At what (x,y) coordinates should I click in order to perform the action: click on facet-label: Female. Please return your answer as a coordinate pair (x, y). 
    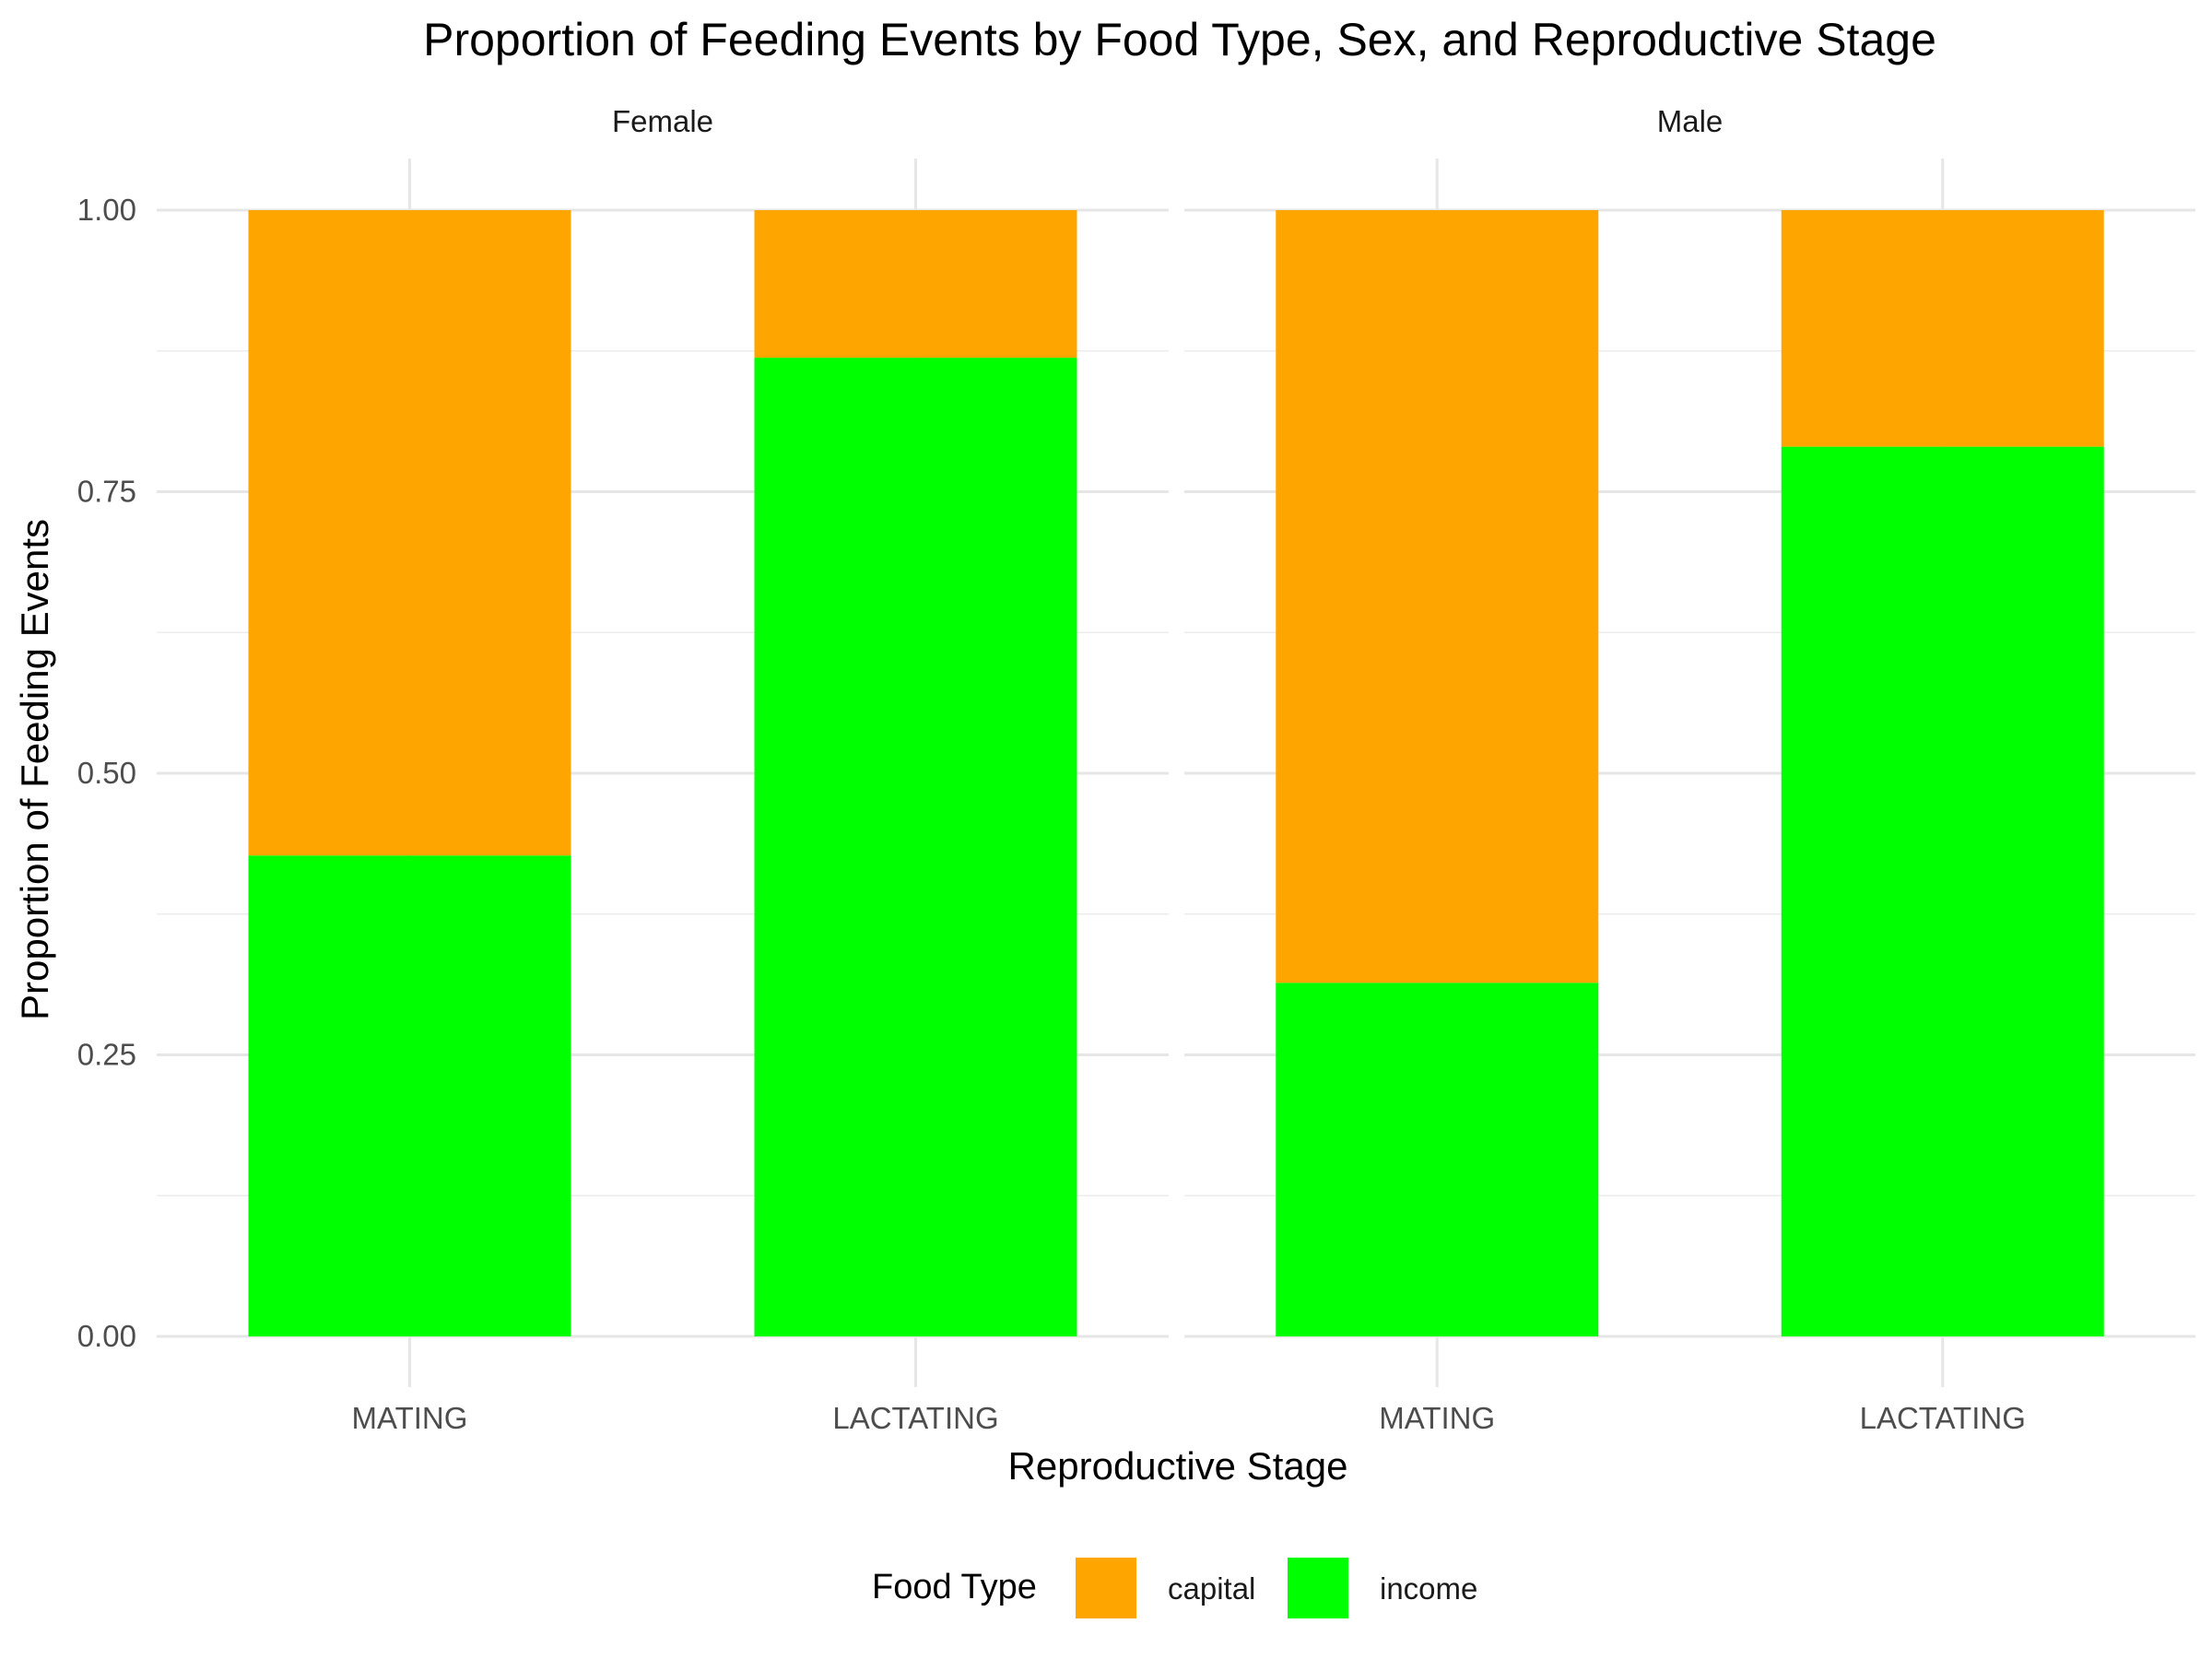
    Looking at the image, I should click on (662, 121).